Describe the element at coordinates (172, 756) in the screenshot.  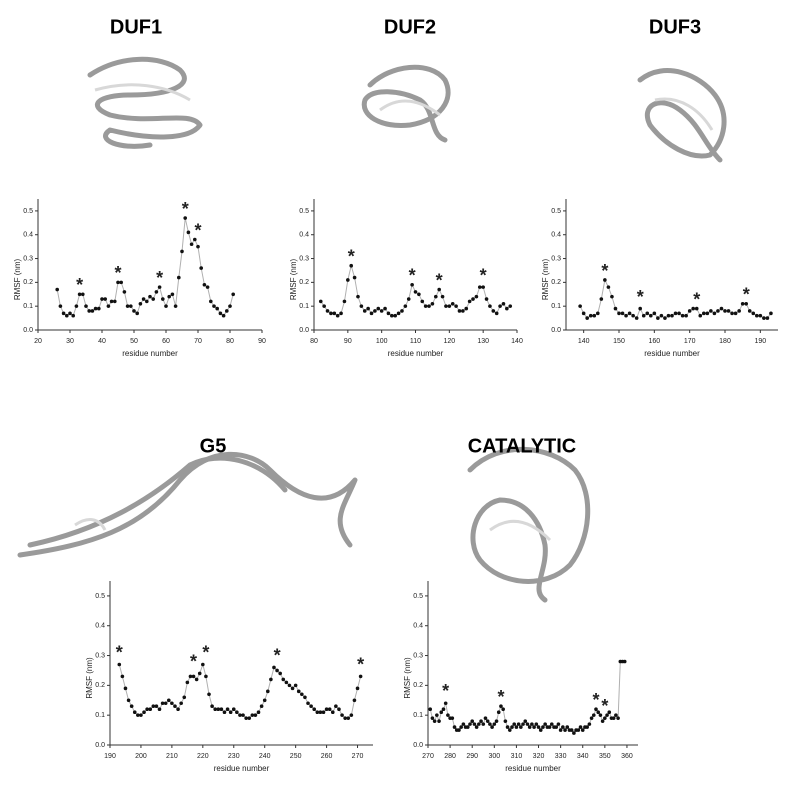
I see `x-tick-label: 210` at that location.